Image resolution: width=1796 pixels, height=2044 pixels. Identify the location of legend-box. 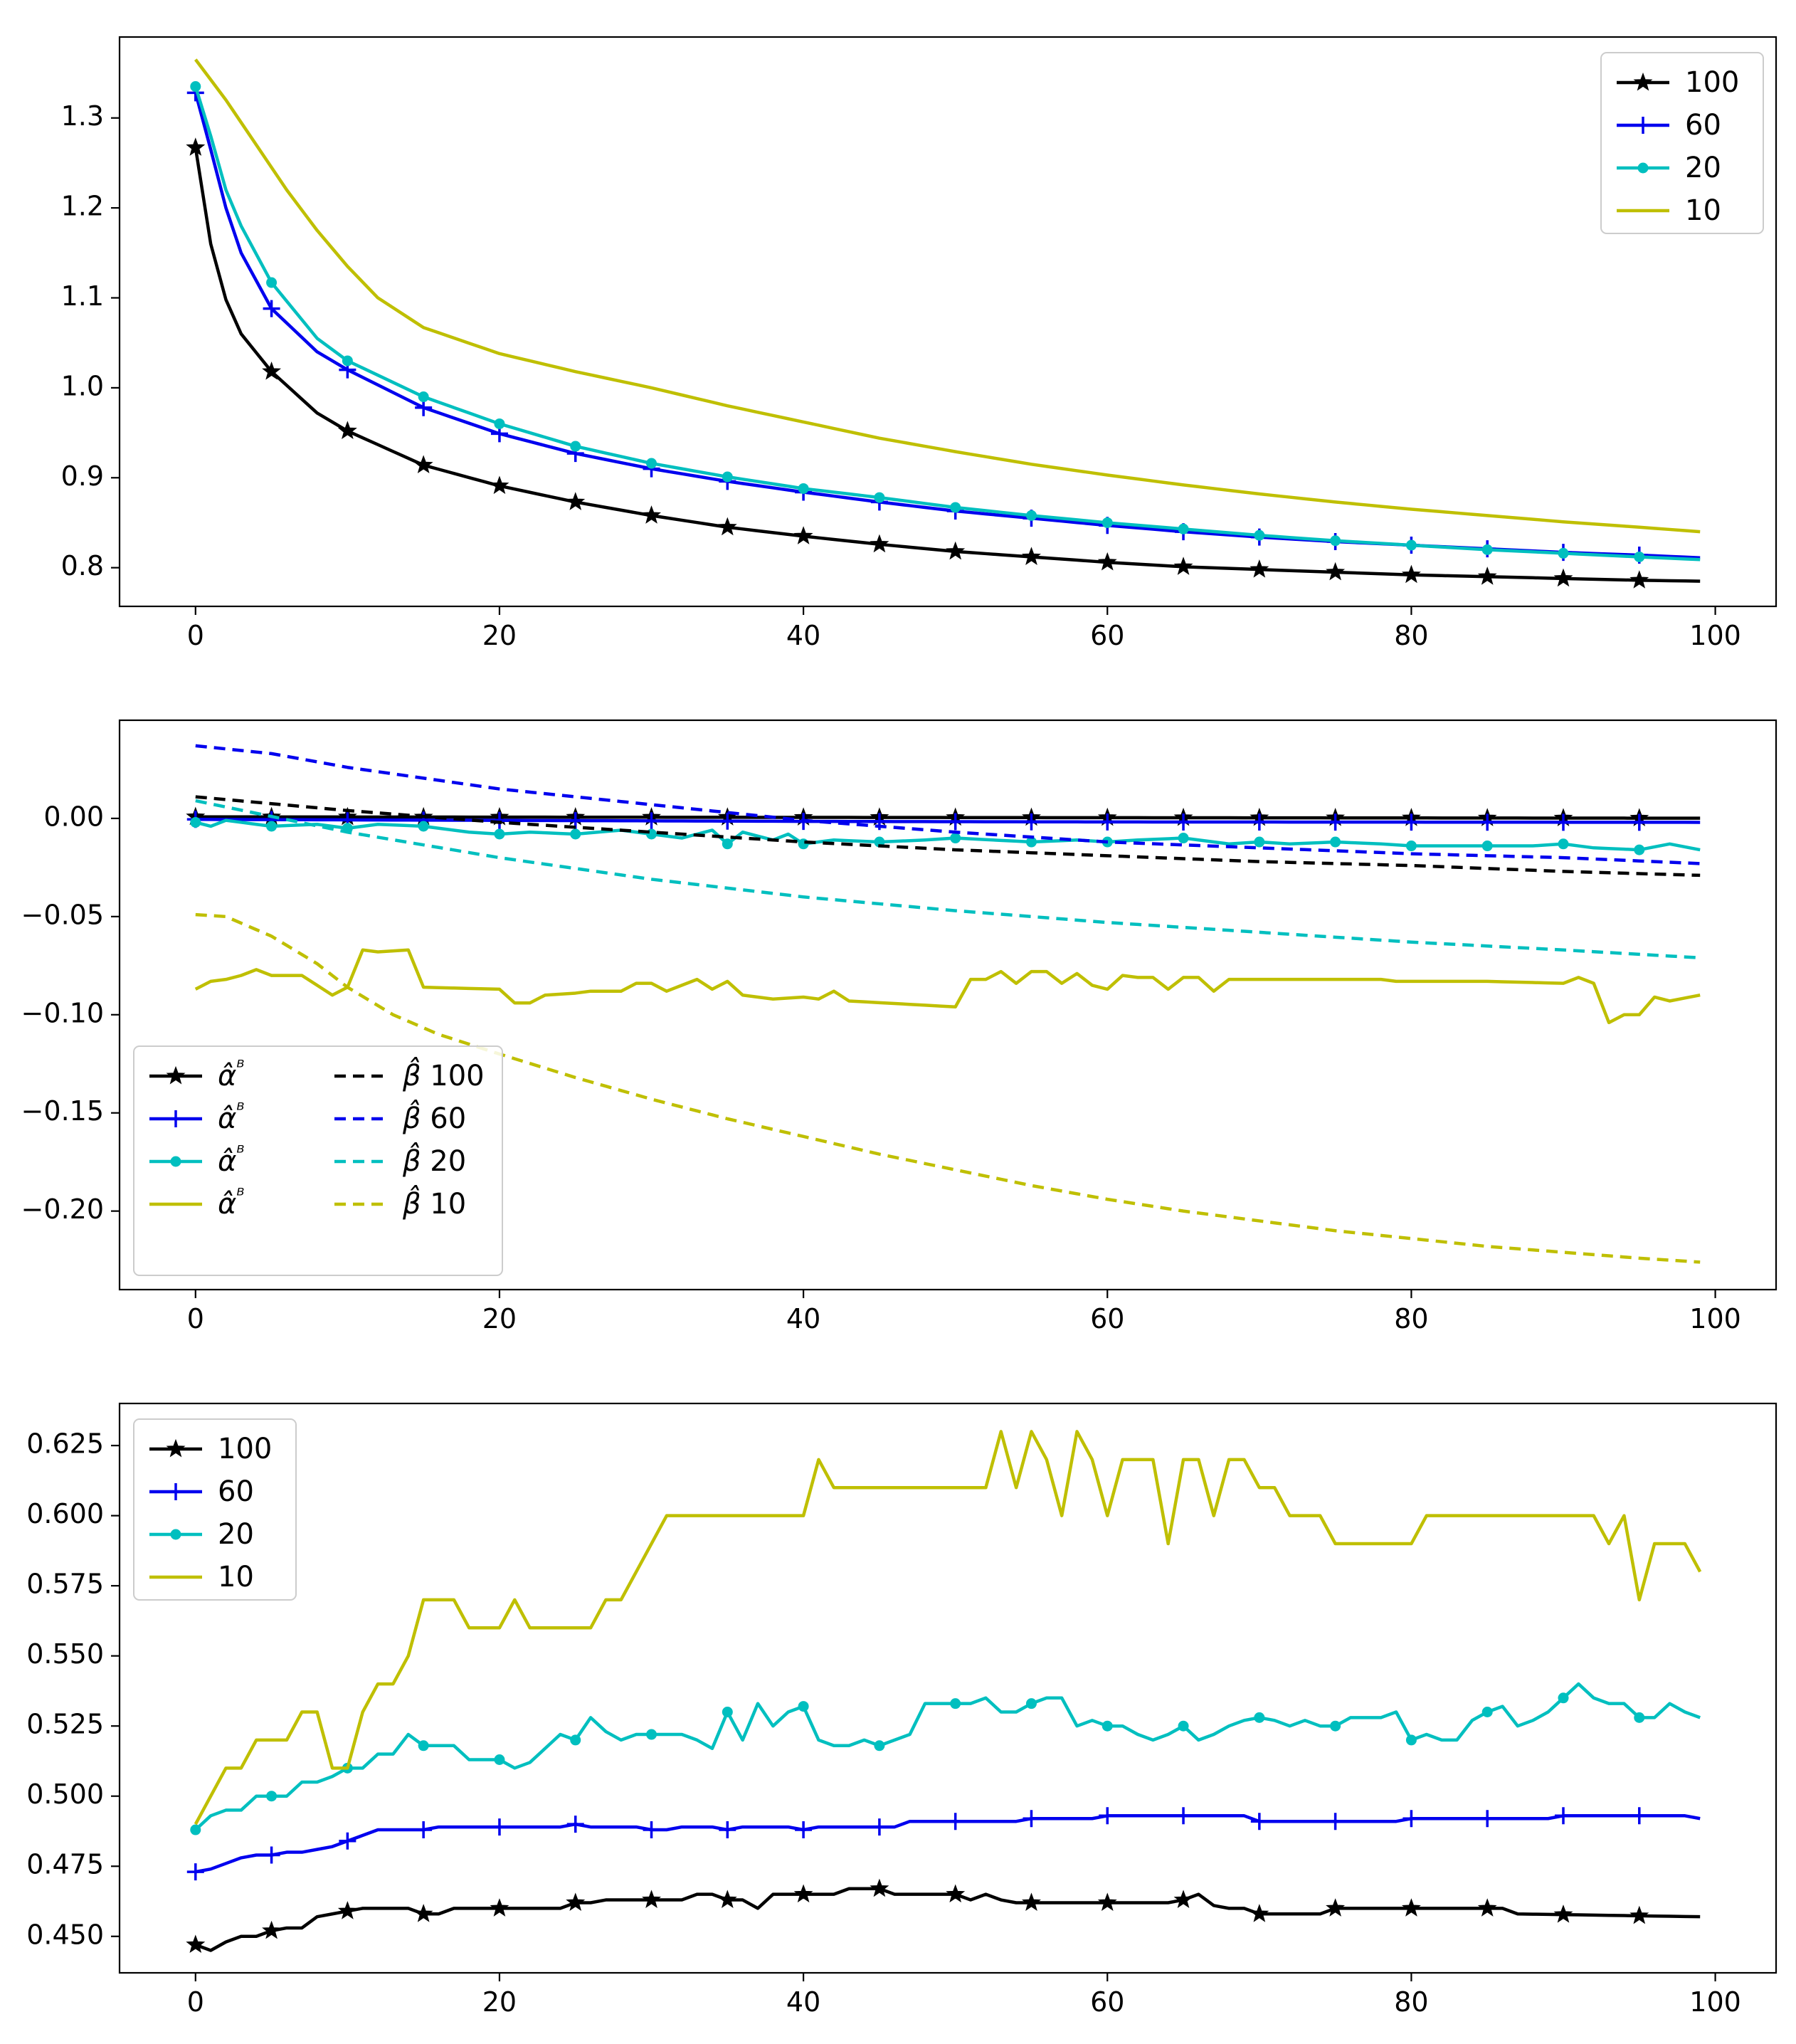
(318, 1160).